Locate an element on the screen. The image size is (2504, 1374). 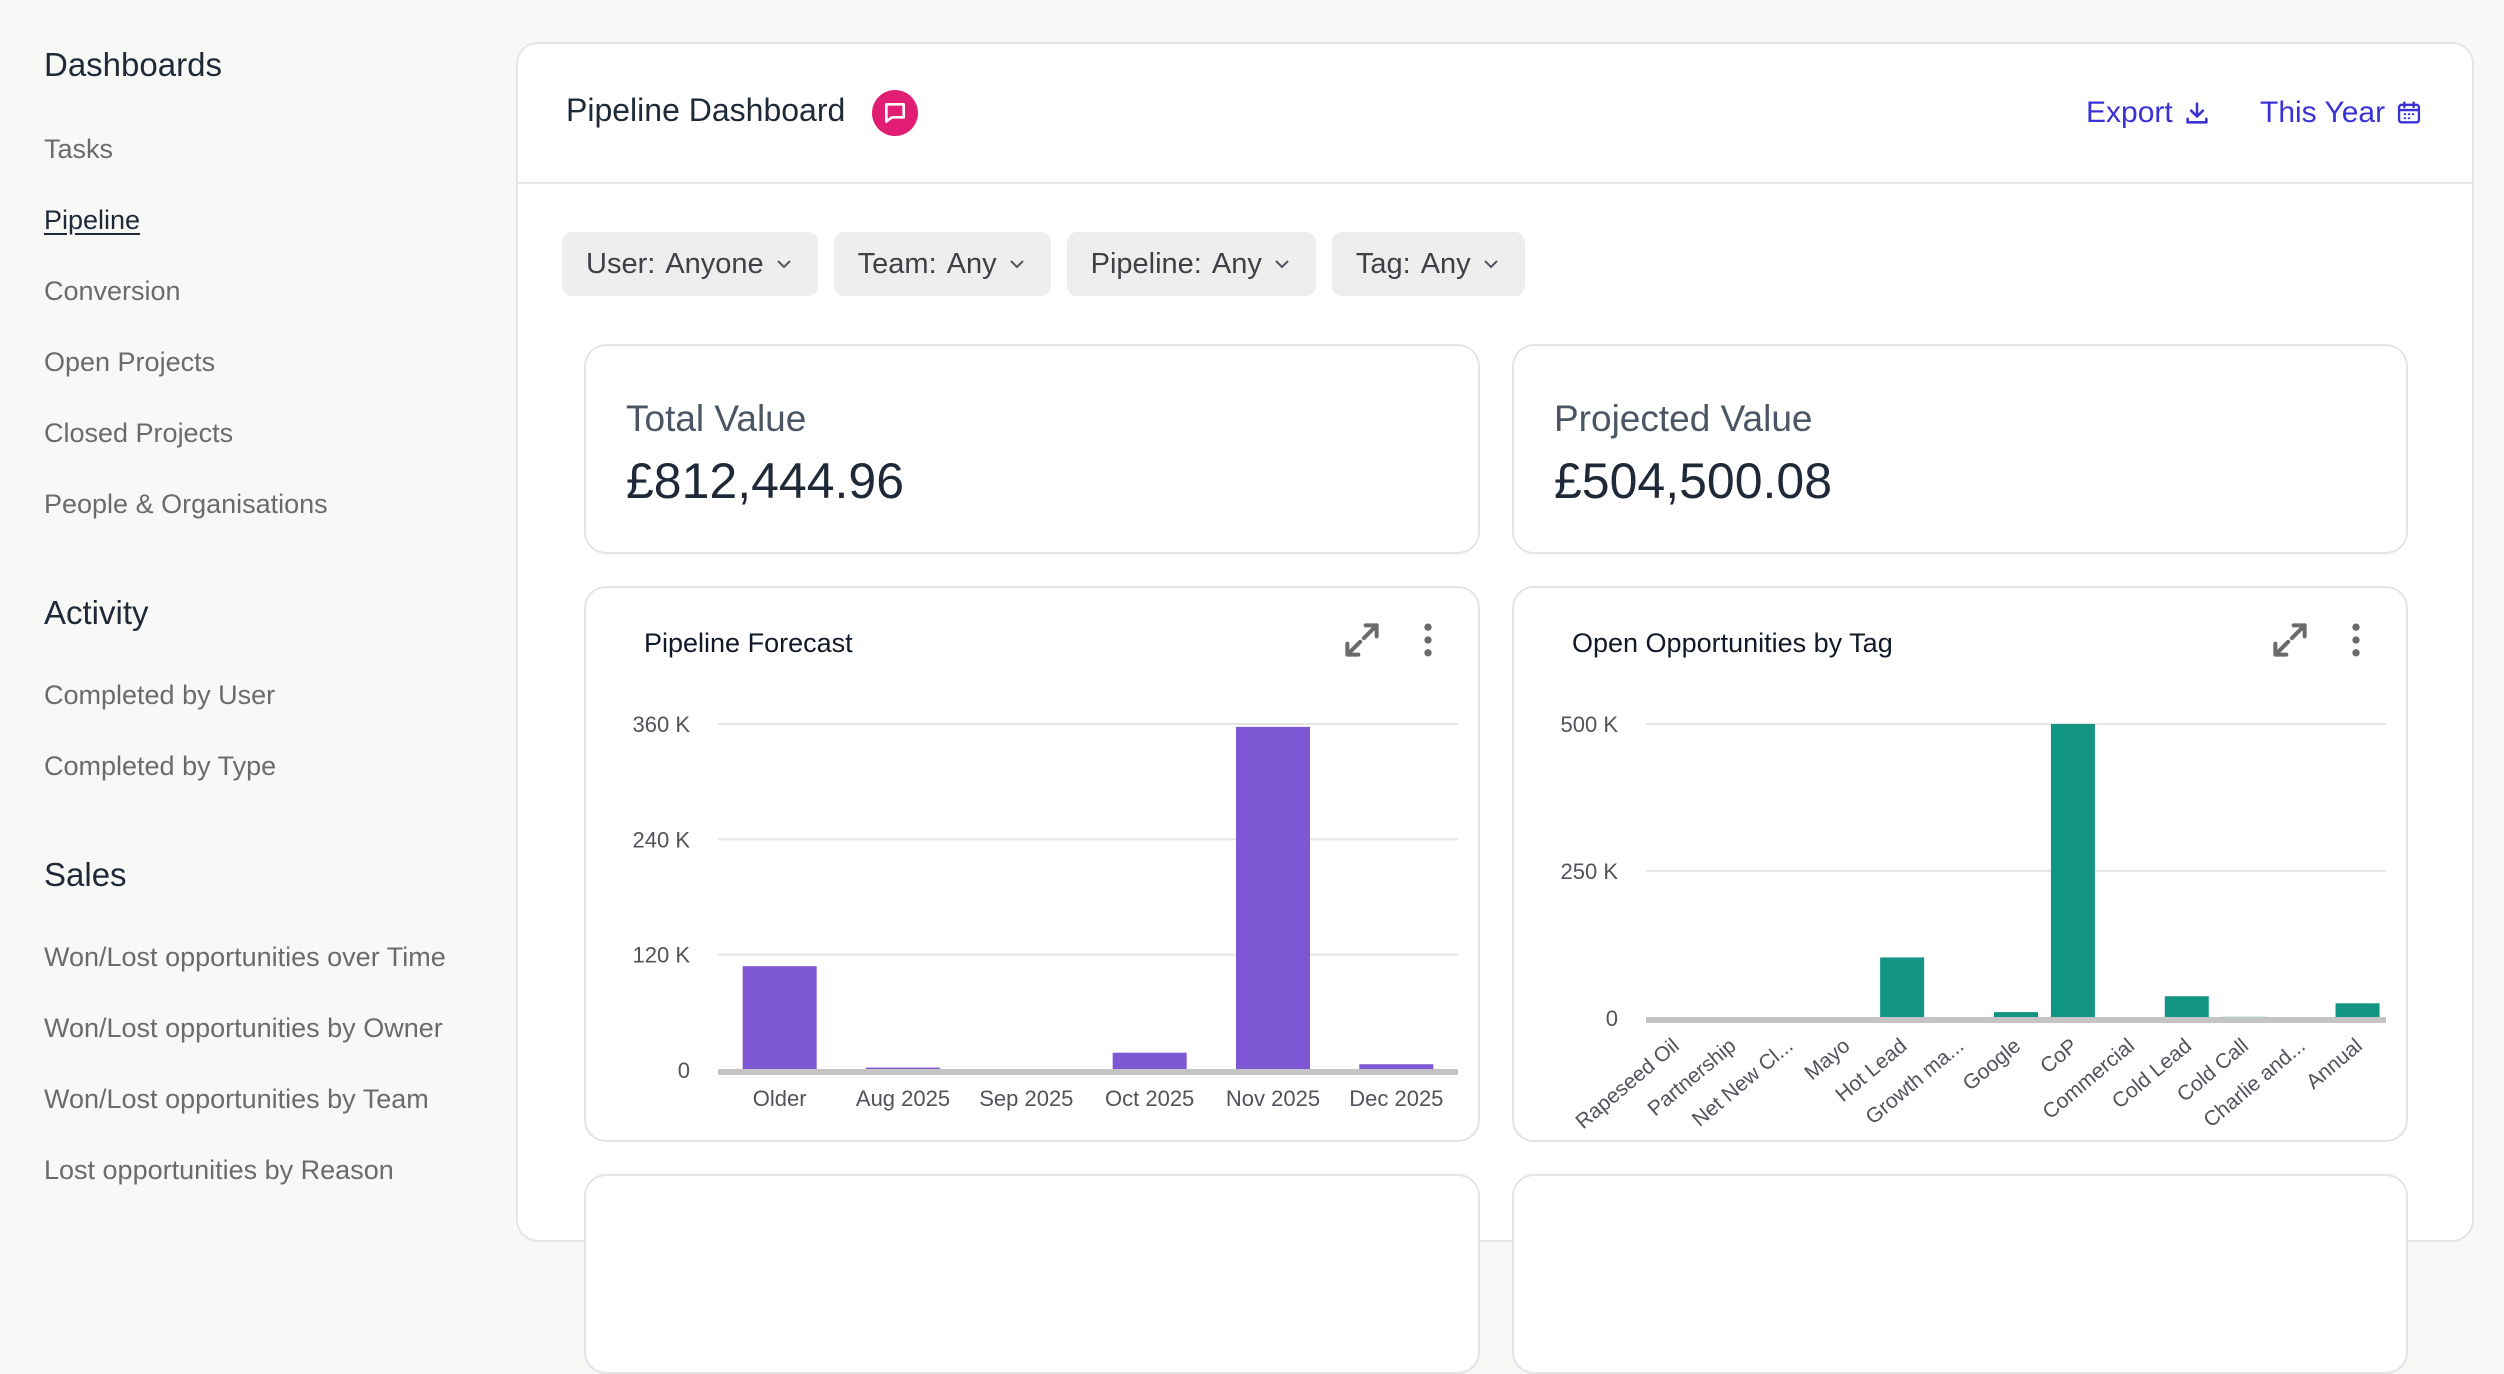
export-button: Export is located at coordinates (2148, 113).